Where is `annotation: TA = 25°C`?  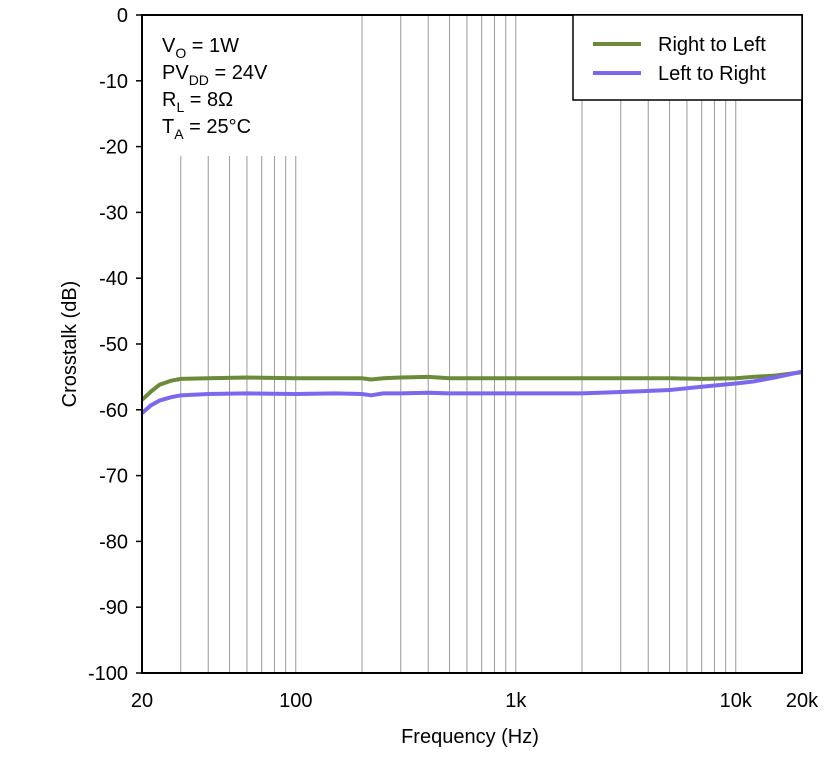
annotation: TA = 25°C is located at coordinates (206, 129).